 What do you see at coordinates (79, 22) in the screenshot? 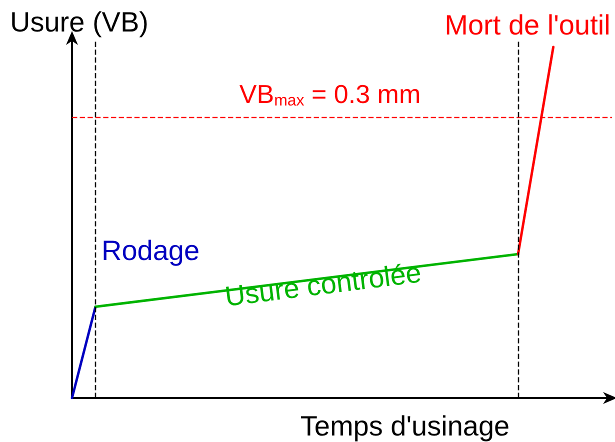
I see `y-axis-title: Usure (VB)` at bounding box center [79, 22].